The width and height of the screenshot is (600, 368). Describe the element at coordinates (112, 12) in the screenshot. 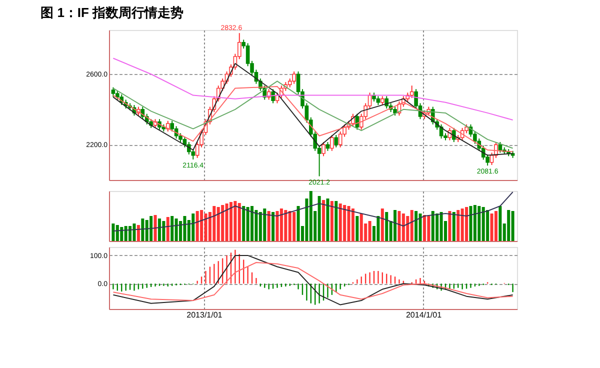

I see `chart-title: 图 1：IF 指数周行情走势` at that location.